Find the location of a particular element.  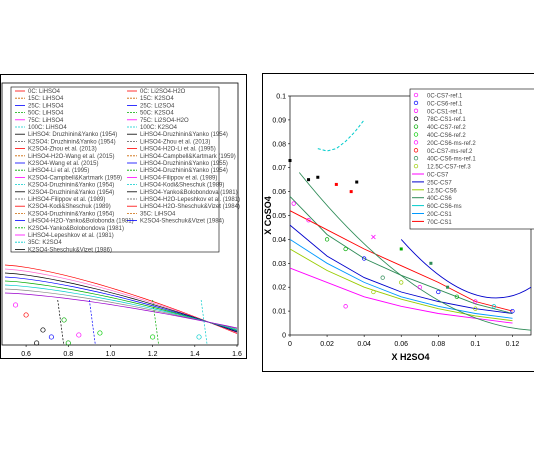

left-legend-label: LiHSO4-Kodi&Sheschuk (1989) is located at coordinates (182, 186).